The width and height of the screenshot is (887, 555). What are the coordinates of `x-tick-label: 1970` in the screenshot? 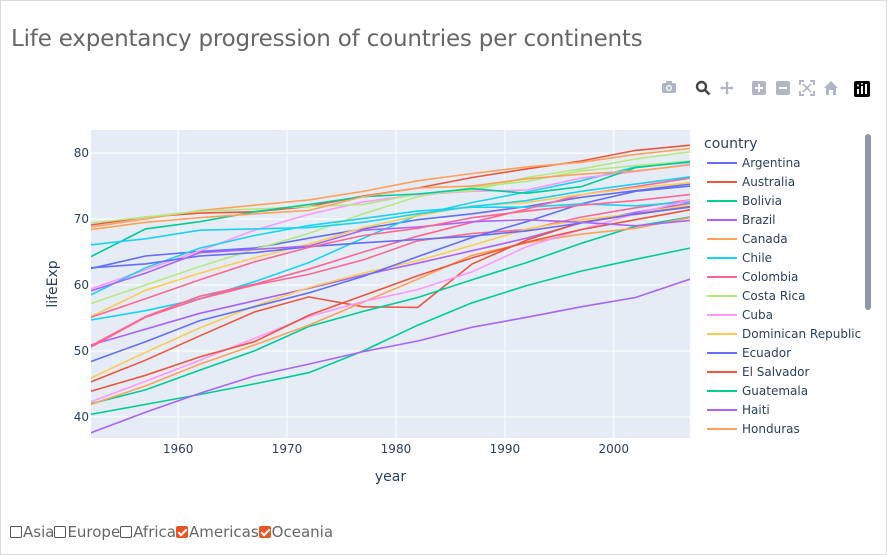 It's located at (287, 449).